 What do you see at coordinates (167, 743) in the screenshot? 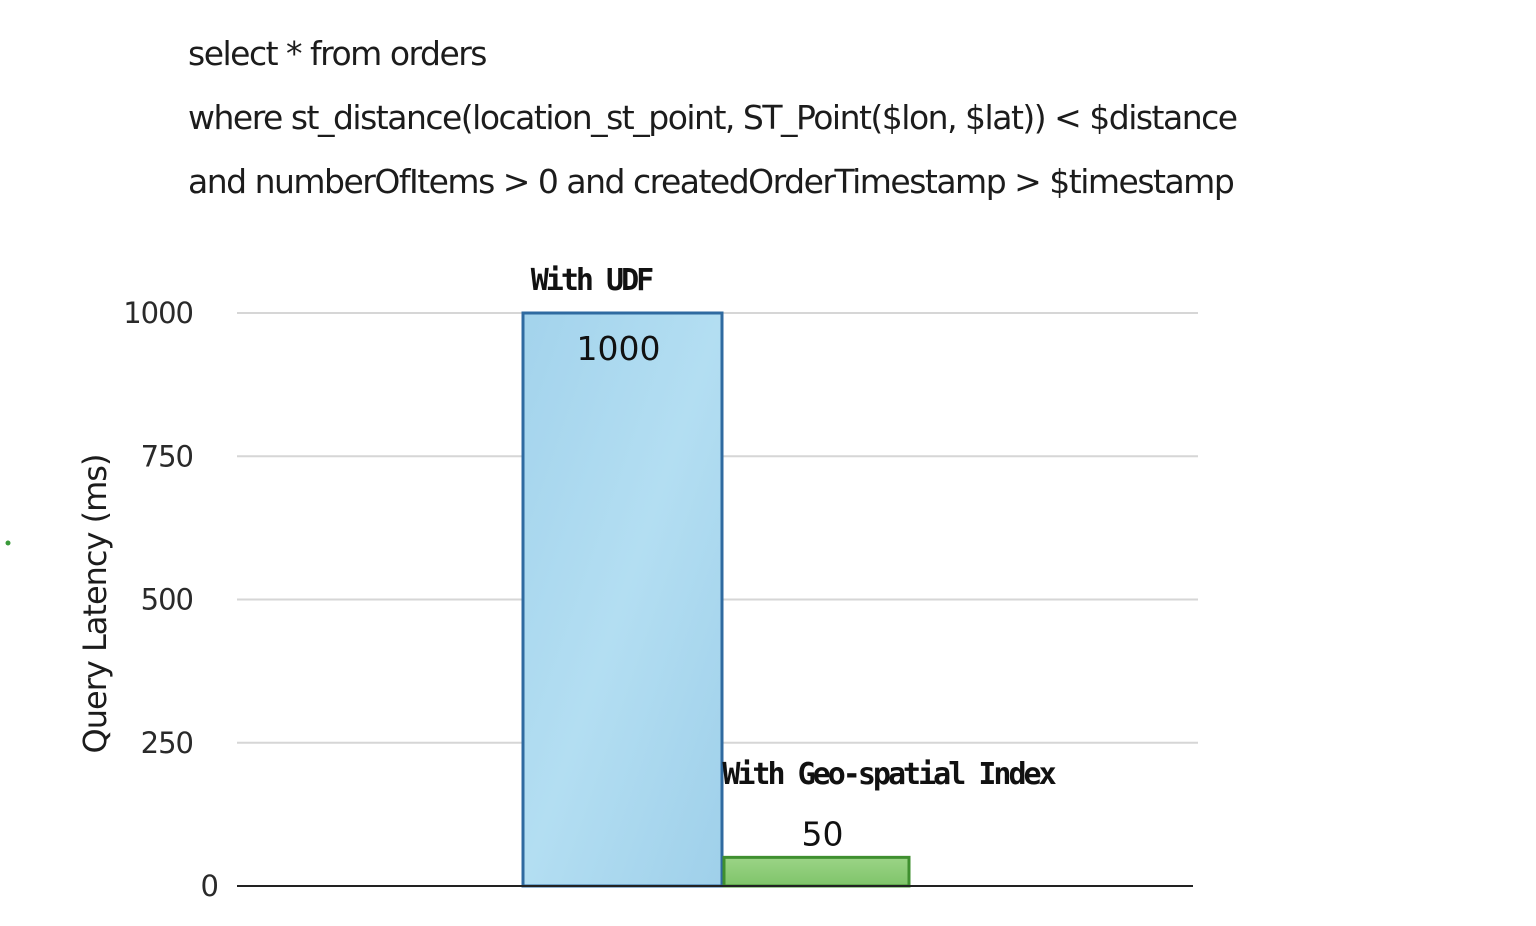
I see `y-tick-label-250: 250` at bounding box center [167, 743].